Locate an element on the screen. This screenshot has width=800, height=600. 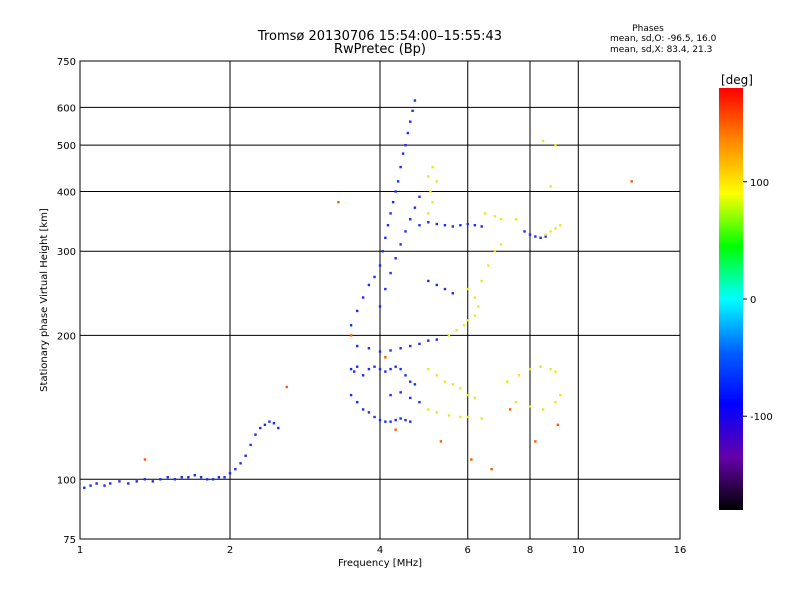
y-tick-label: 600 is located at coordinates (66, 108).